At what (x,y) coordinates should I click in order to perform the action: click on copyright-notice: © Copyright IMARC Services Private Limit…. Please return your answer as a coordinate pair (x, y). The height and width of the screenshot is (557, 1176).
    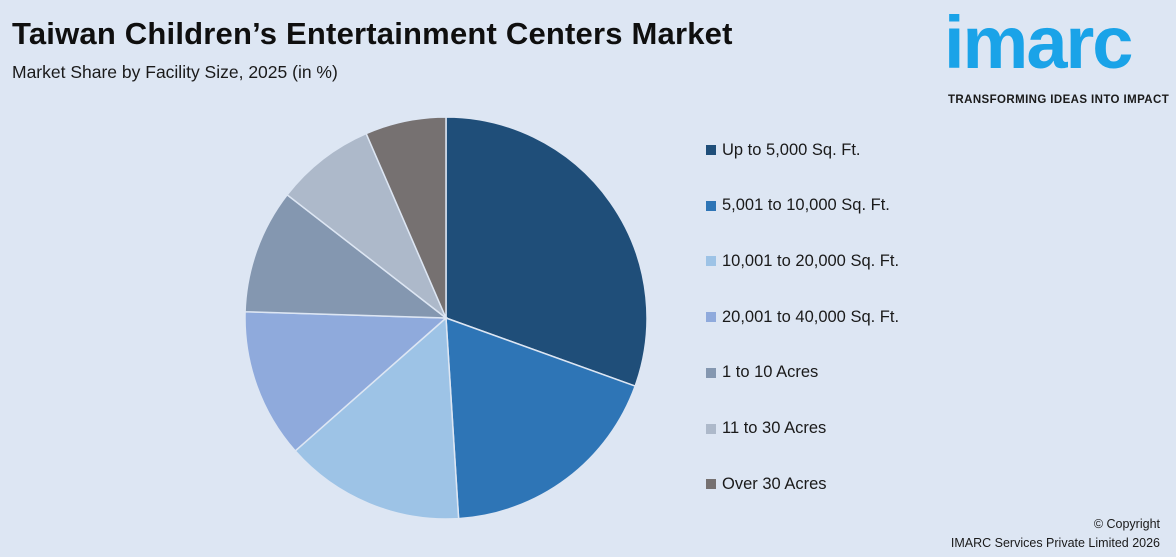
    Looking at the image, I should click on (1055, 534).